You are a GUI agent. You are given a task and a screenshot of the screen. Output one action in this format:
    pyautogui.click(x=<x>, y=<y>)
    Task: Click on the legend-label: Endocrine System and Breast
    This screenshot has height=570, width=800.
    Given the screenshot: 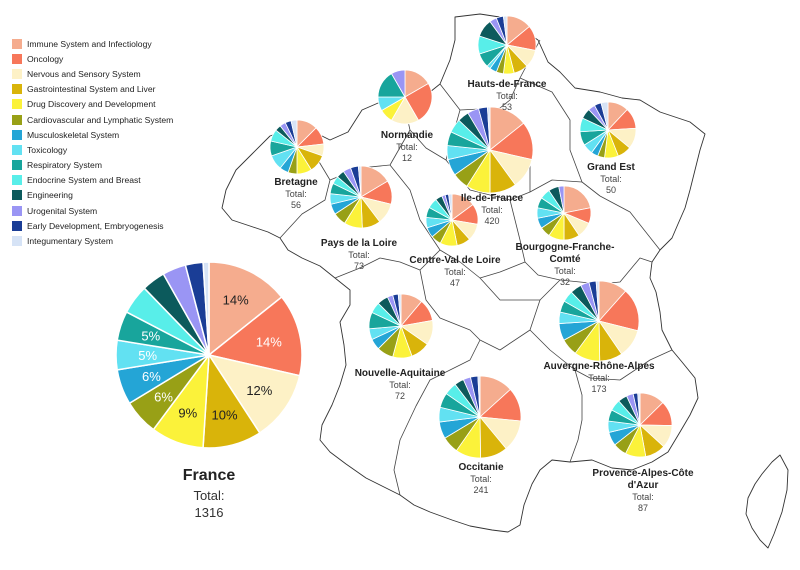 What is the action you would take?
    pyautogui.click(x=84, y=180)
    